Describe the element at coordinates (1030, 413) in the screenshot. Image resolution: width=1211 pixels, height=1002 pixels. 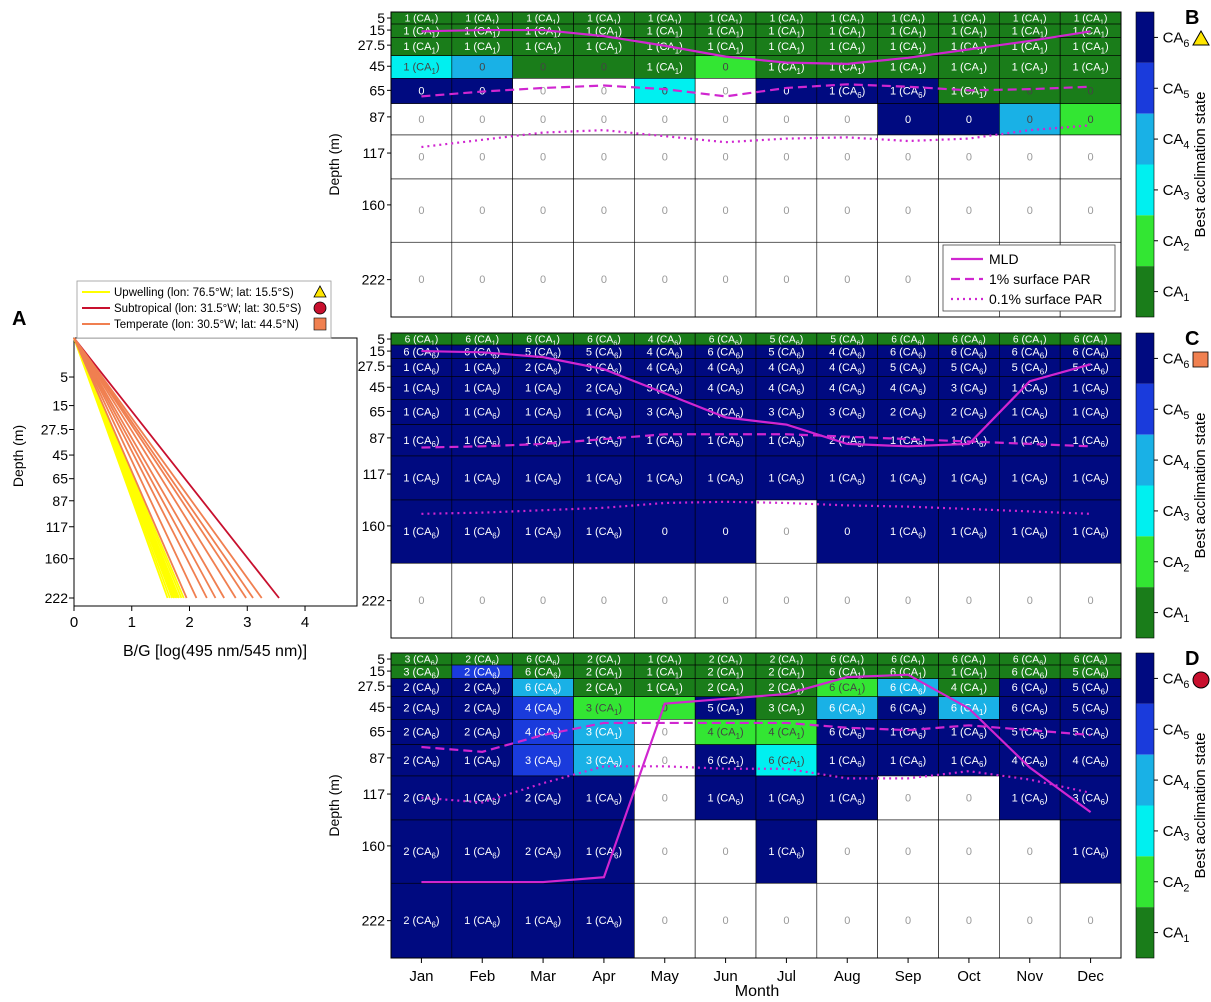
I see `panel-c-cell-label-4-10: 1 (CA6)` at that location.